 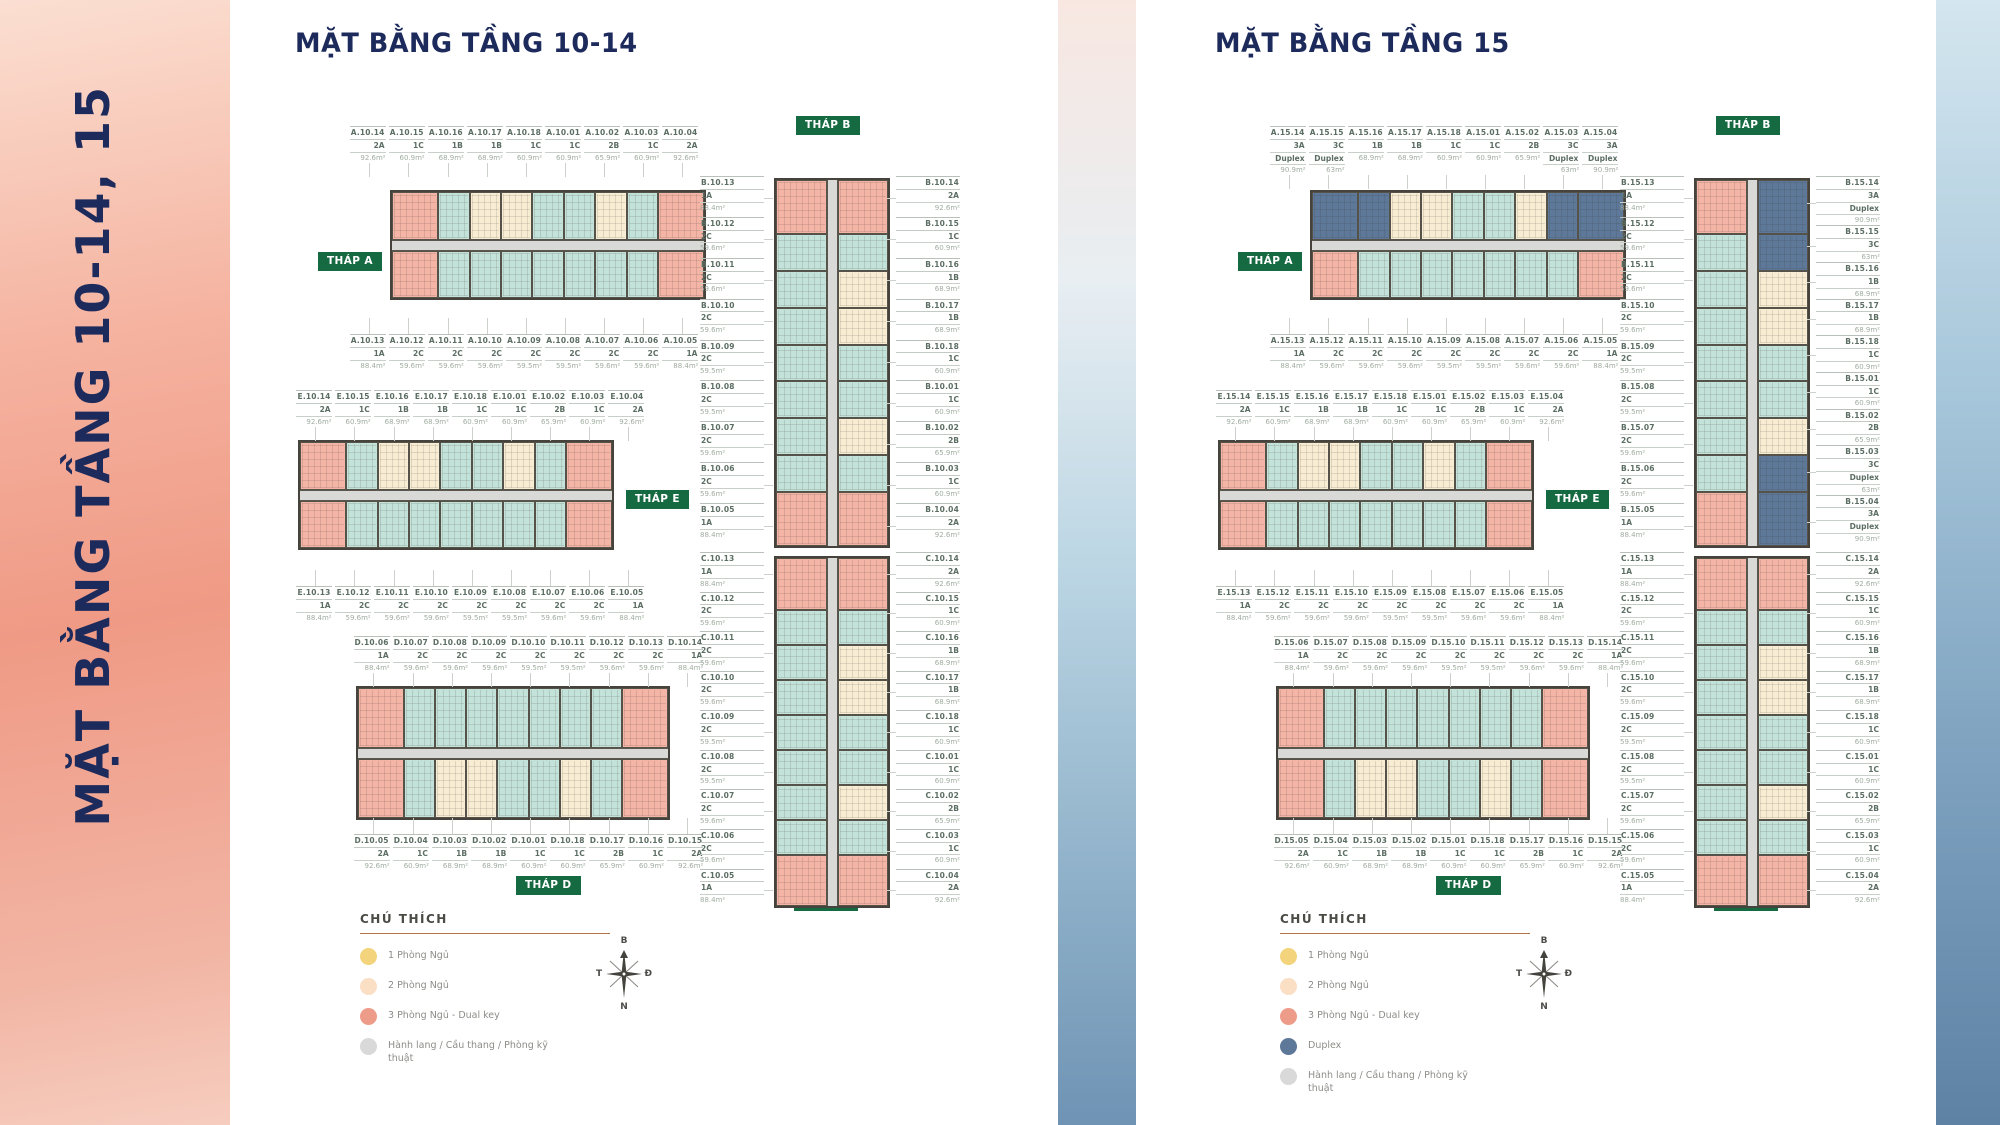 I want to click on unit-id: D.10.12, so click(x=606, y=643).